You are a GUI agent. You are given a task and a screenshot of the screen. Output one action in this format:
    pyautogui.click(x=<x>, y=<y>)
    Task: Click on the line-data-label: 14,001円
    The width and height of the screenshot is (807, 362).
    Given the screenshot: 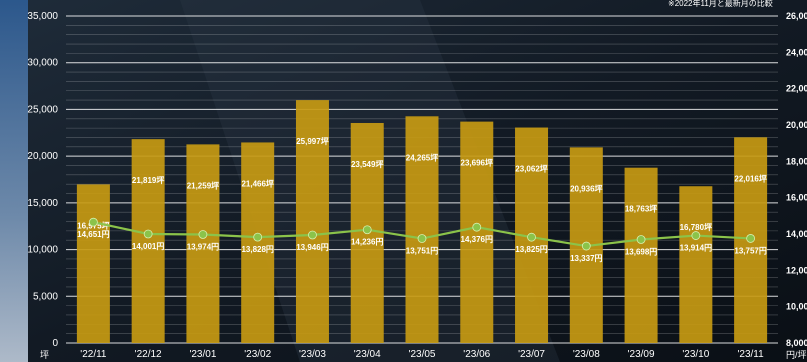 What is the action you would take?
    pyautogui.click(x=148, y=246)
    